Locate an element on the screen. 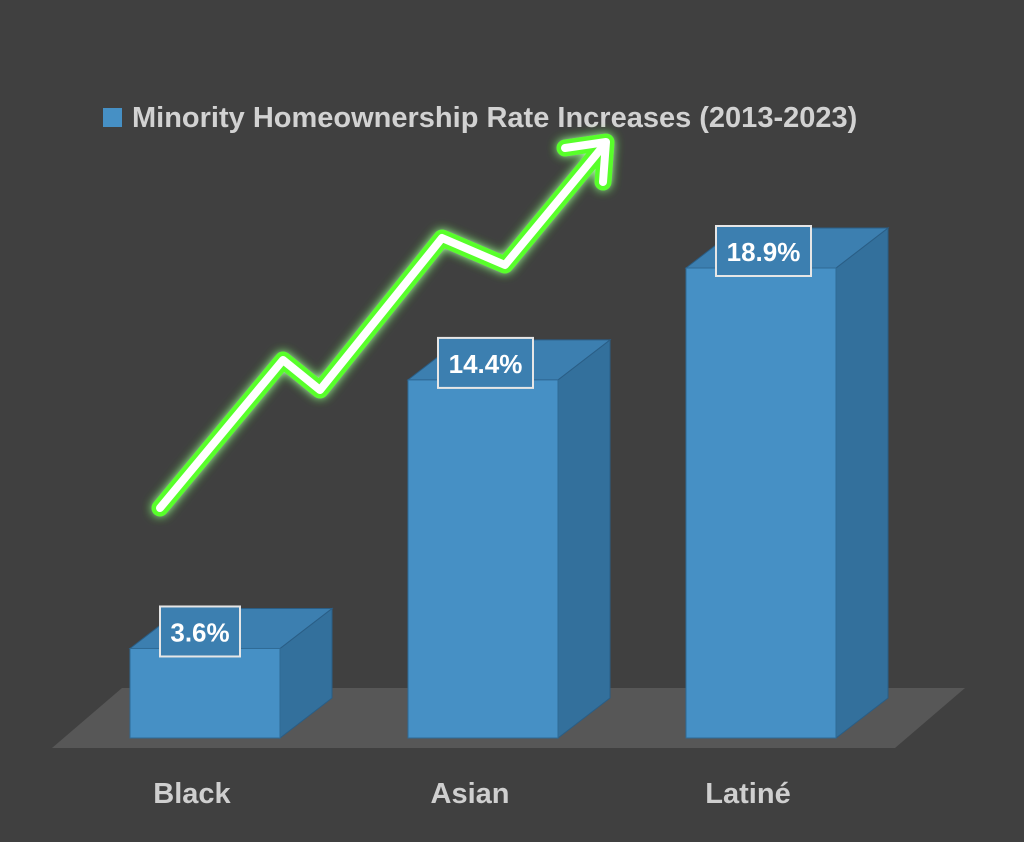 The height and width of the screenshot is (842, 1024). category-axis: Black Asian Latiné is located at coordinates (471, 794).